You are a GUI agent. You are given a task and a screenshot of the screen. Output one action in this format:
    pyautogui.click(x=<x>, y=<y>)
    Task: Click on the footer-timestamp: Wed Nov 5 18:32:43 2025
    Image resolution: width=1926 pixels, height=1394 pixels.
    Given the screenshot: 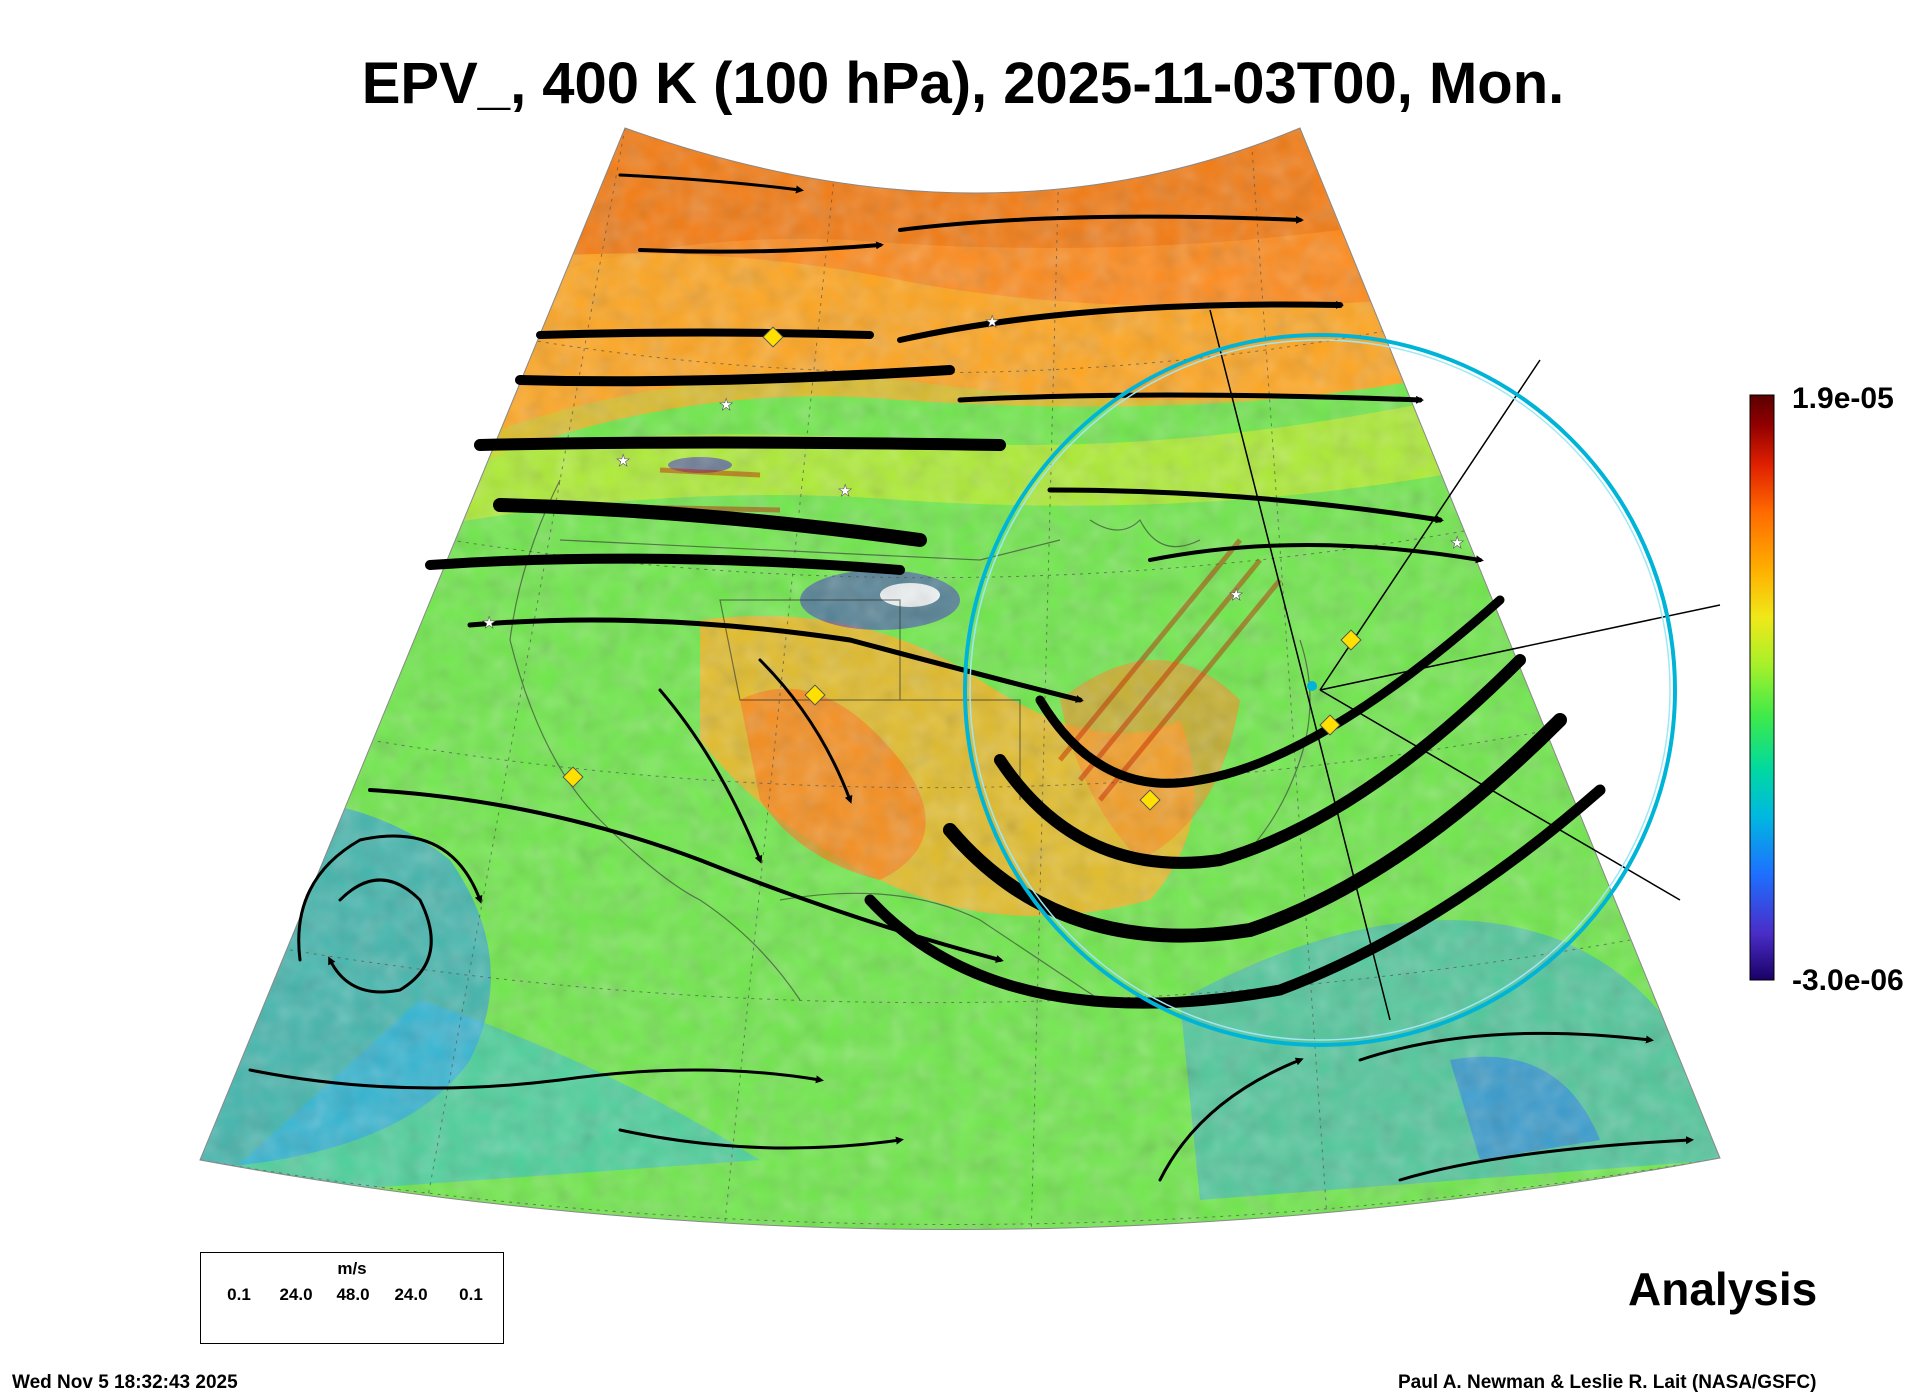 What is the action you would take?
    pyautogui.click(x=125, y=1382)
    